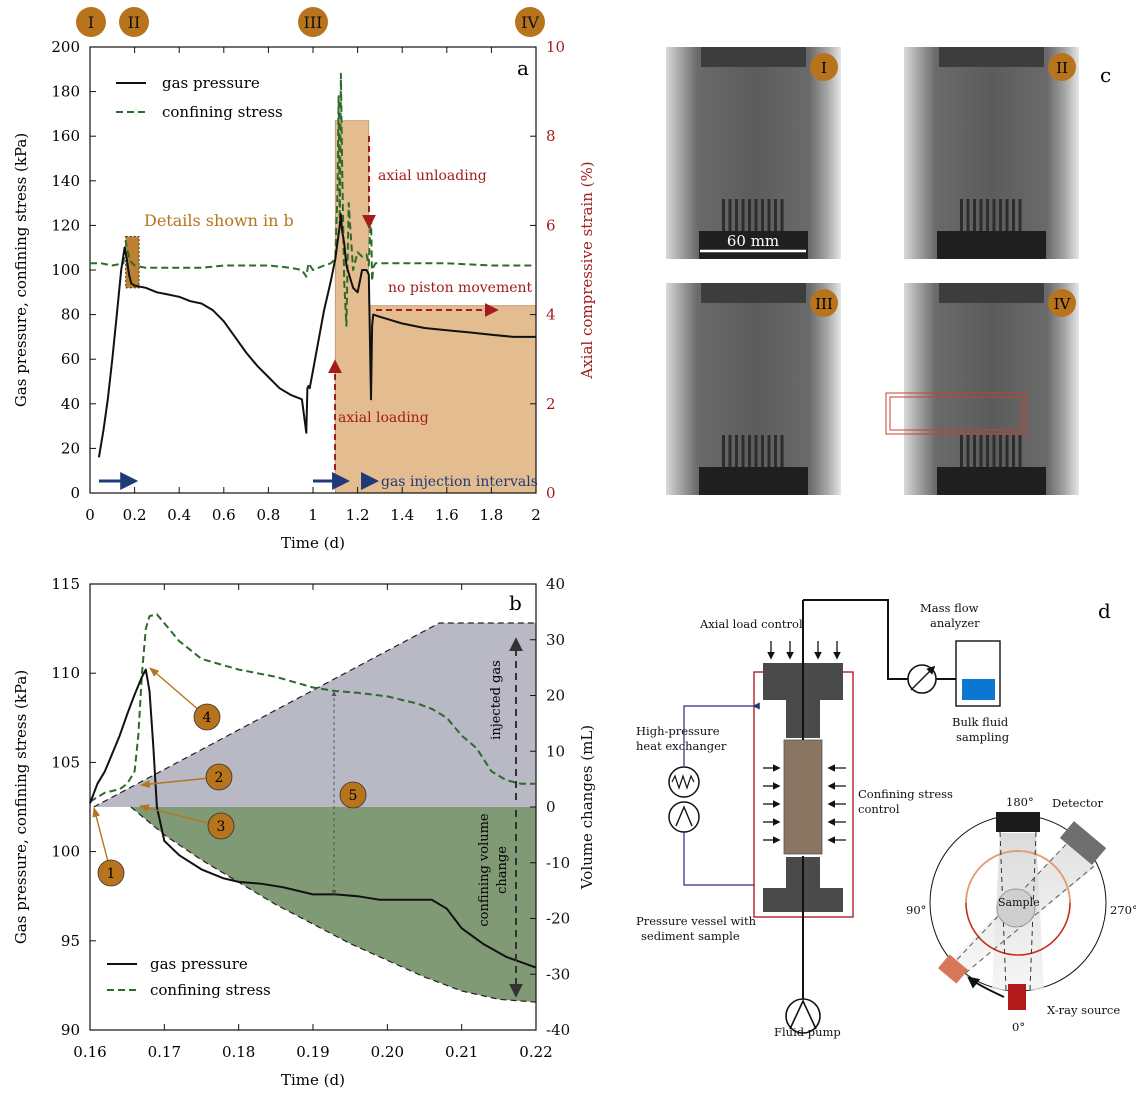 The image size is (1136, 1101). I want to click on rotation-arrow, so click(986, 987).